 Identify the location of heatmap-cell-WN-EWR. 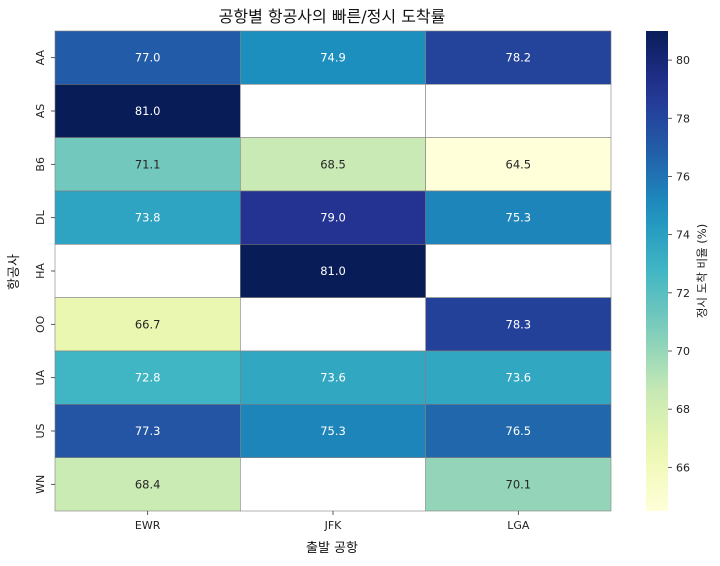
(147, 484).